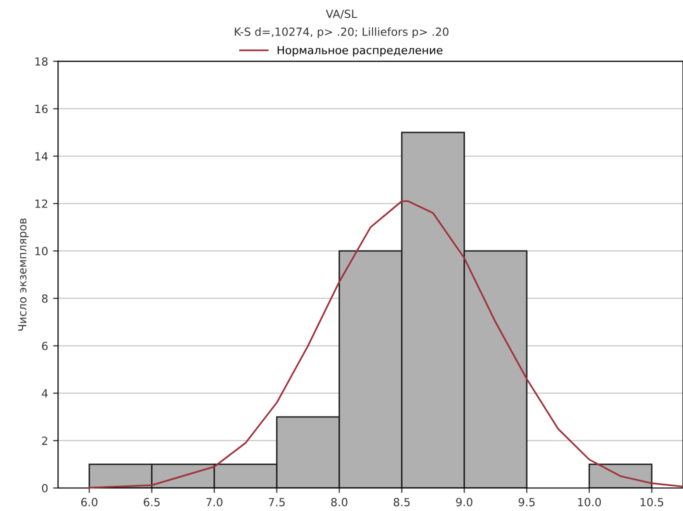  What do you see at coordinates (652, 502) in the screenshot?
I see `x-tick-label: 10.5` at bounding box center [652, 502].